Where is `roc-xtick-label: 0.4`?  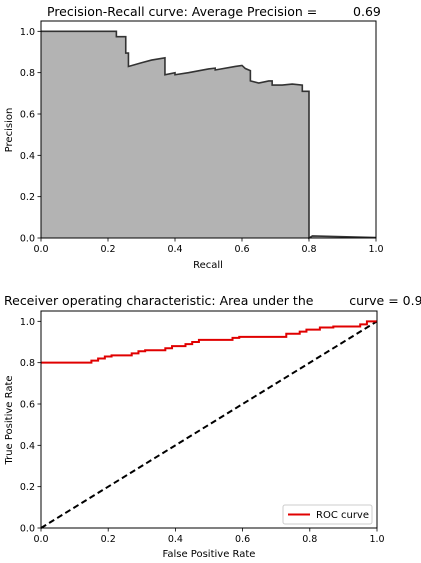
roc-xtick-label: 0.4 is located at coordinates (175, 539).